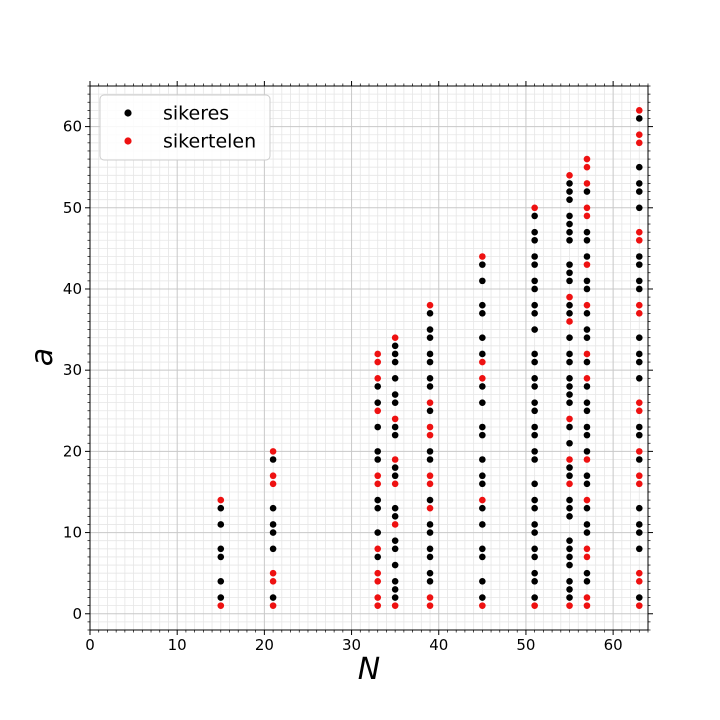 The width and height of the screenshot is (720, 720). What do you see at coordinates (196, 114) in the screenshot?
I see `legend-label-sikeres: sikeres` at bounding box center [196, 114].